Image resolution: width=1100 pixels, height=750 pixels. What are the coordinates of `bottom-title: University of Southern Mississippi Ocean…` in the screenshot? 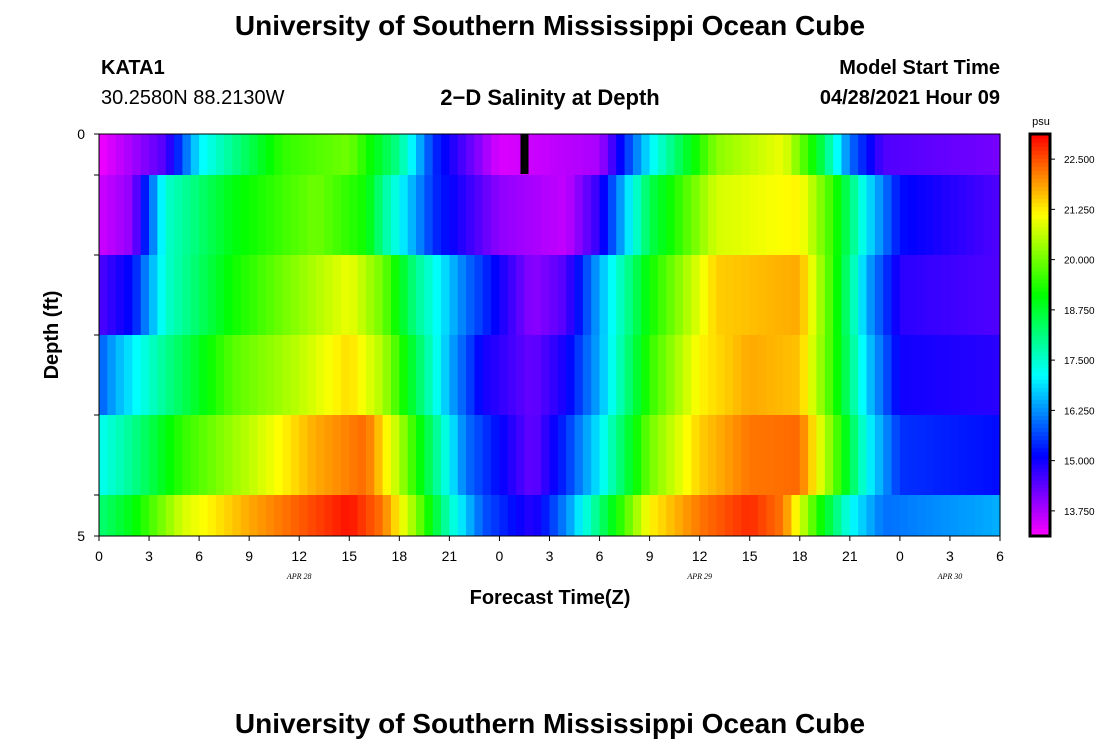 It's located at (550, 723).